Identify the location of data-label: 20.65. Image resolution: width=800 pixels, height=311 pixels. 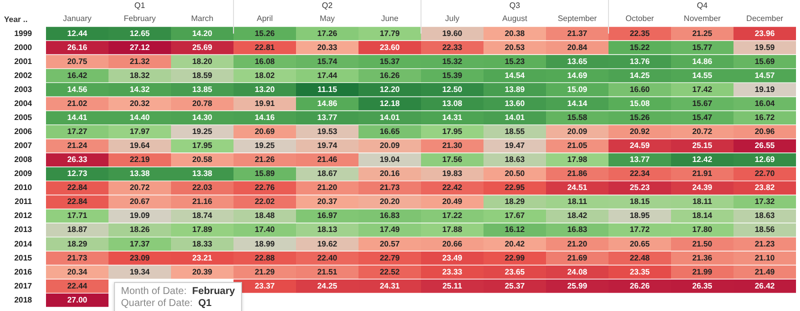
(640, 243).